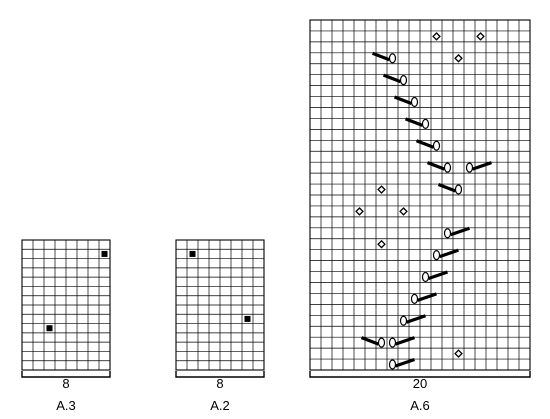 The width and height of the screenshot is (550, 419). I want to click on chart-a3-width-label: 8, so click(65, 383).